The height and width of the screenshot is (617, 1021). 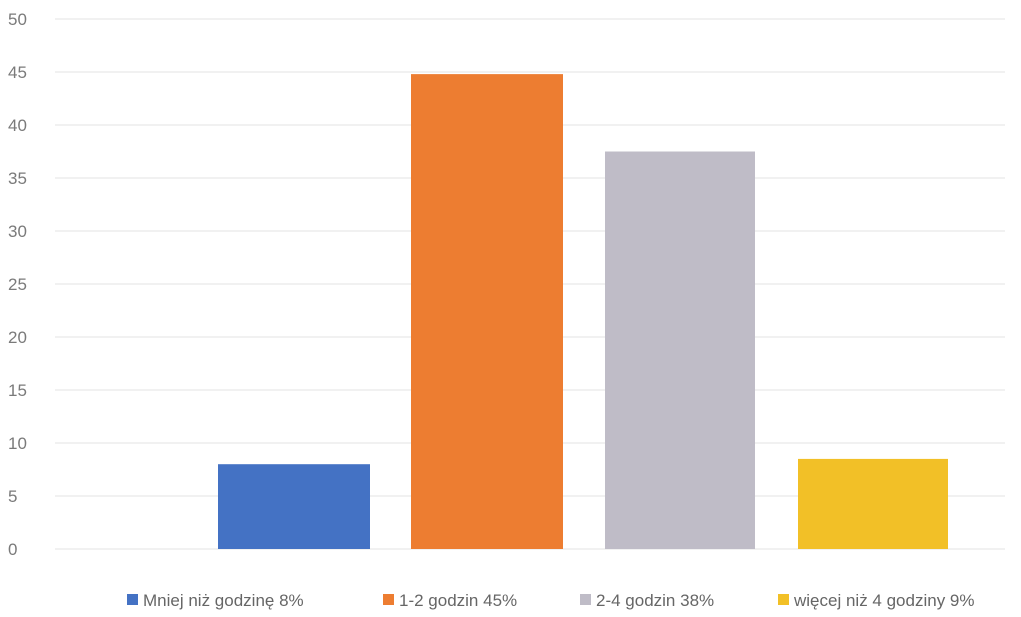 What do you see at coordinates (655, 600) in the screenshot?
I see `legend-label-3: 2-4 godzin 38%` at bounding box center [655, 600].